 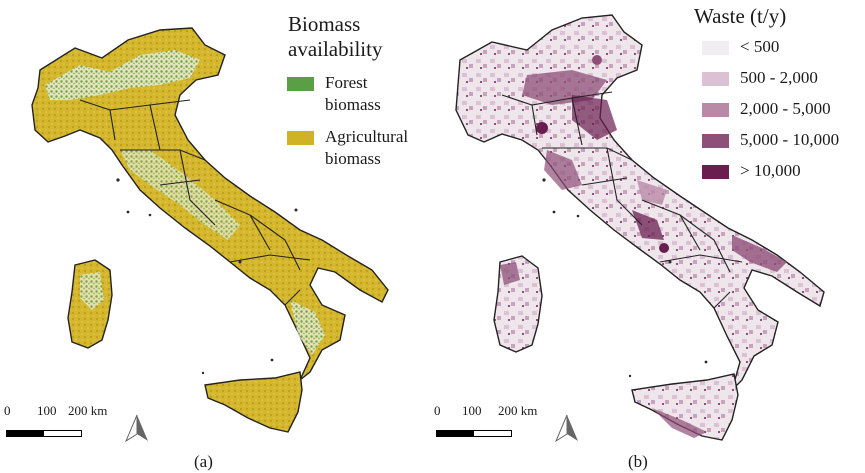 I want to click on forest-patch-alps, so click(x=122, y=75).